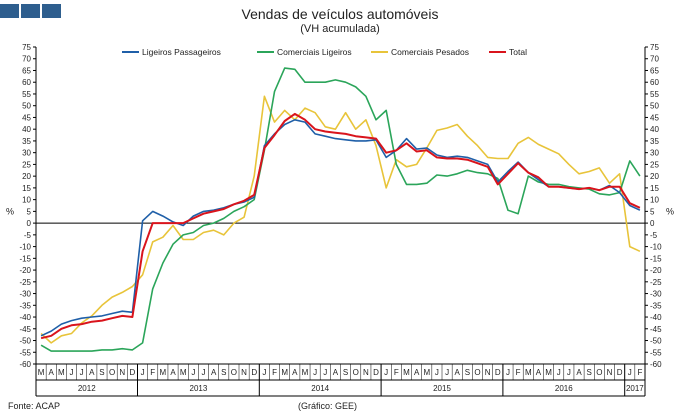  What do you see at coordinates (654, 188) in the screenshot?
I see `y-tick-label-right: 15` at bounding box center [654, 188].